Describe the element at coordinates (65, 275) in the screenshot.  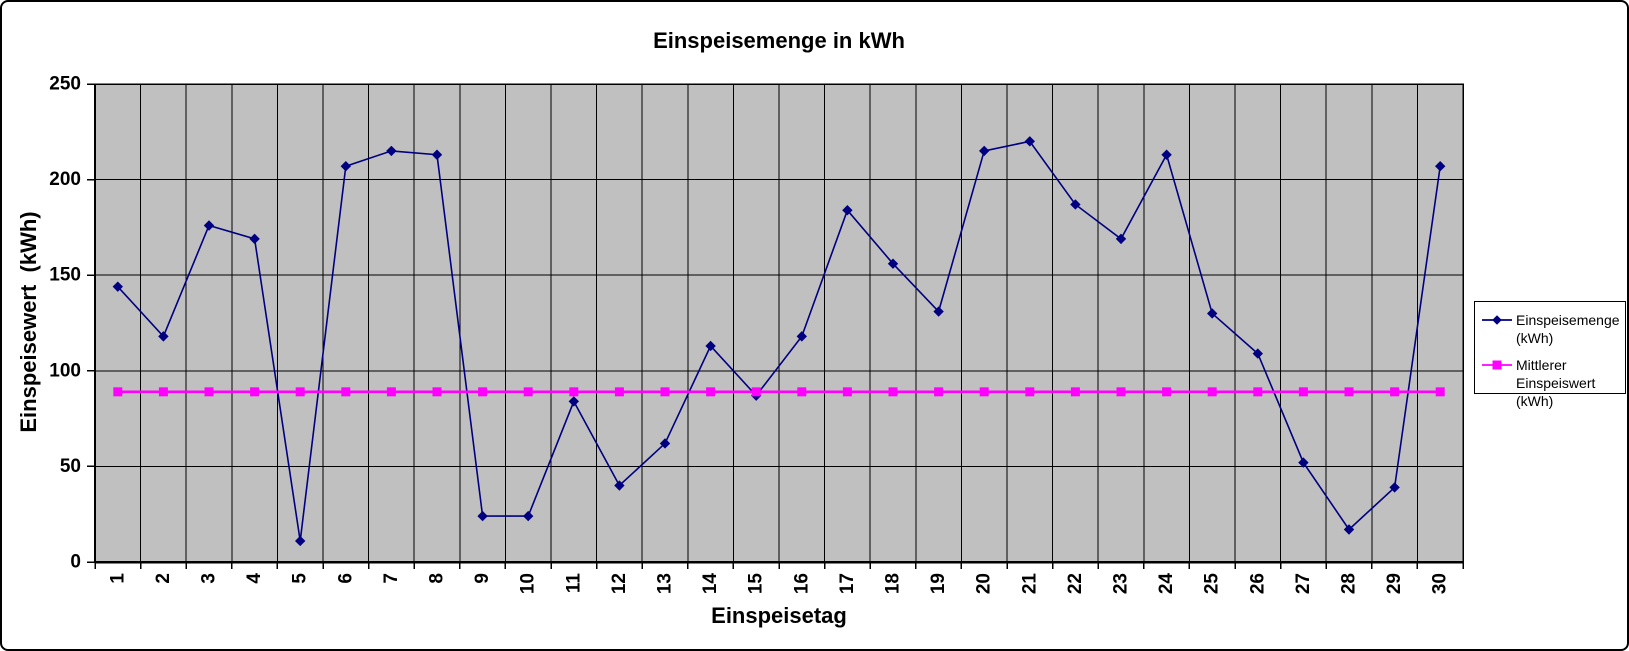
I see `y-tick-label: 150` at that location.